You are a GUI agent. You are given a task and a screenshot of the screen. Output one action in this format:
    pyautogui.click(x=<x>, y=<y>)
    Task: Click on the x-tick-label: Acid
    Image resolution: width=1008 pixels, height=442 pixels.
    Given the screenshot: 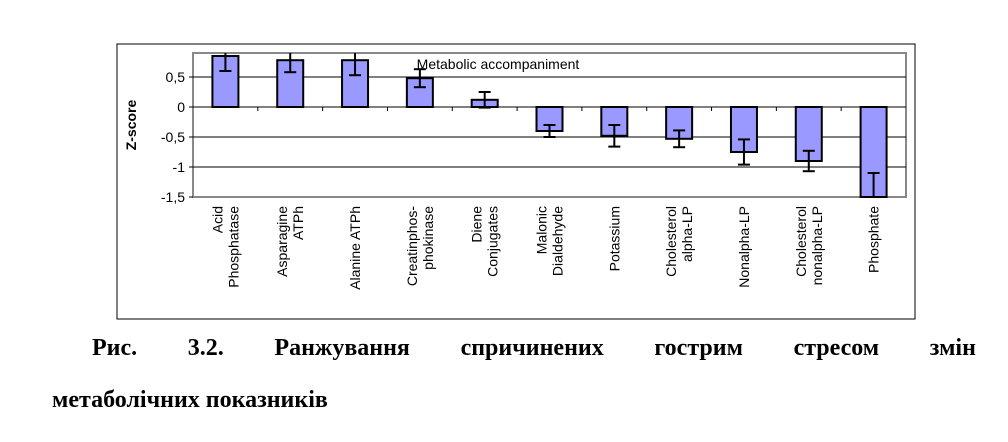 What is the action you would take?
    pyautogui.click(x=217, y=219)
    